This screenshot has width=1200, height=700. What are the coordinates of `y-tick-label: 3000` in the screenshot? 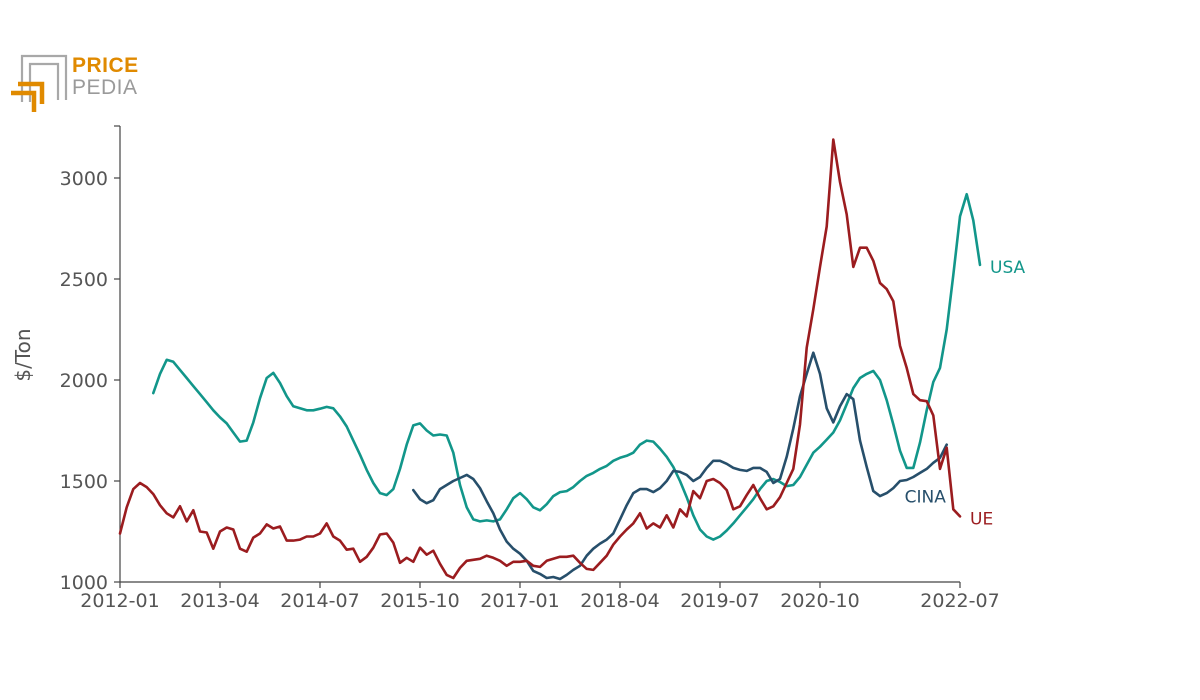 It's located at (84, 179).